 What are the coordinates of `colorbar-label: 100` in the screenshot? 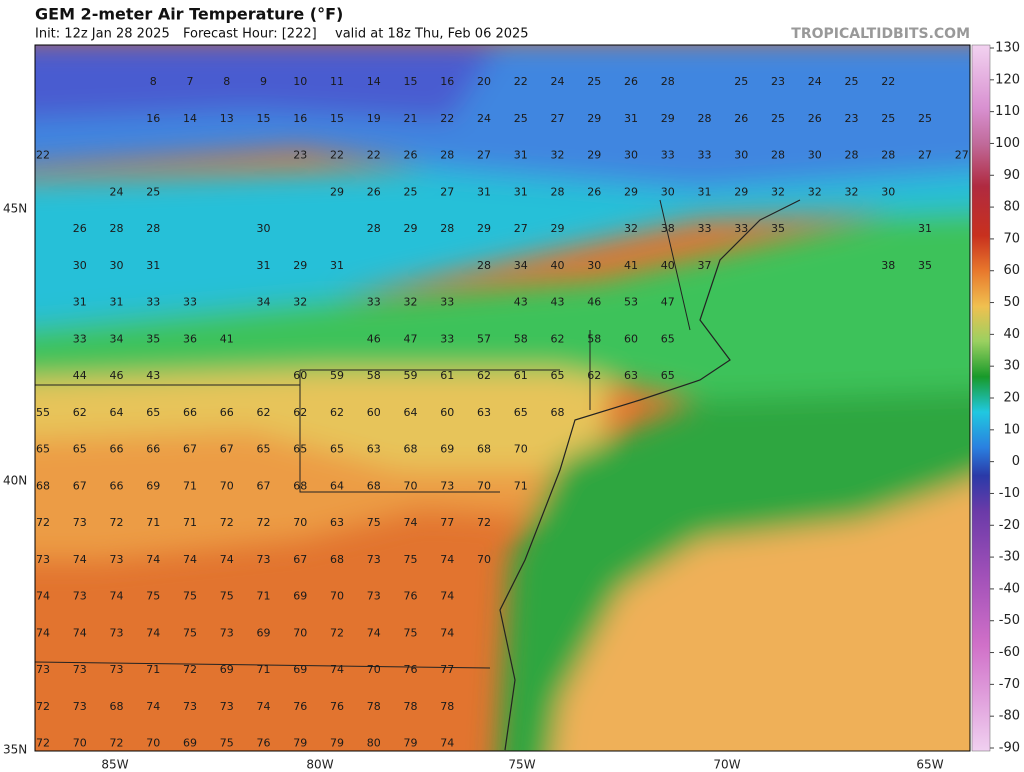 It's located at (1007, 143).